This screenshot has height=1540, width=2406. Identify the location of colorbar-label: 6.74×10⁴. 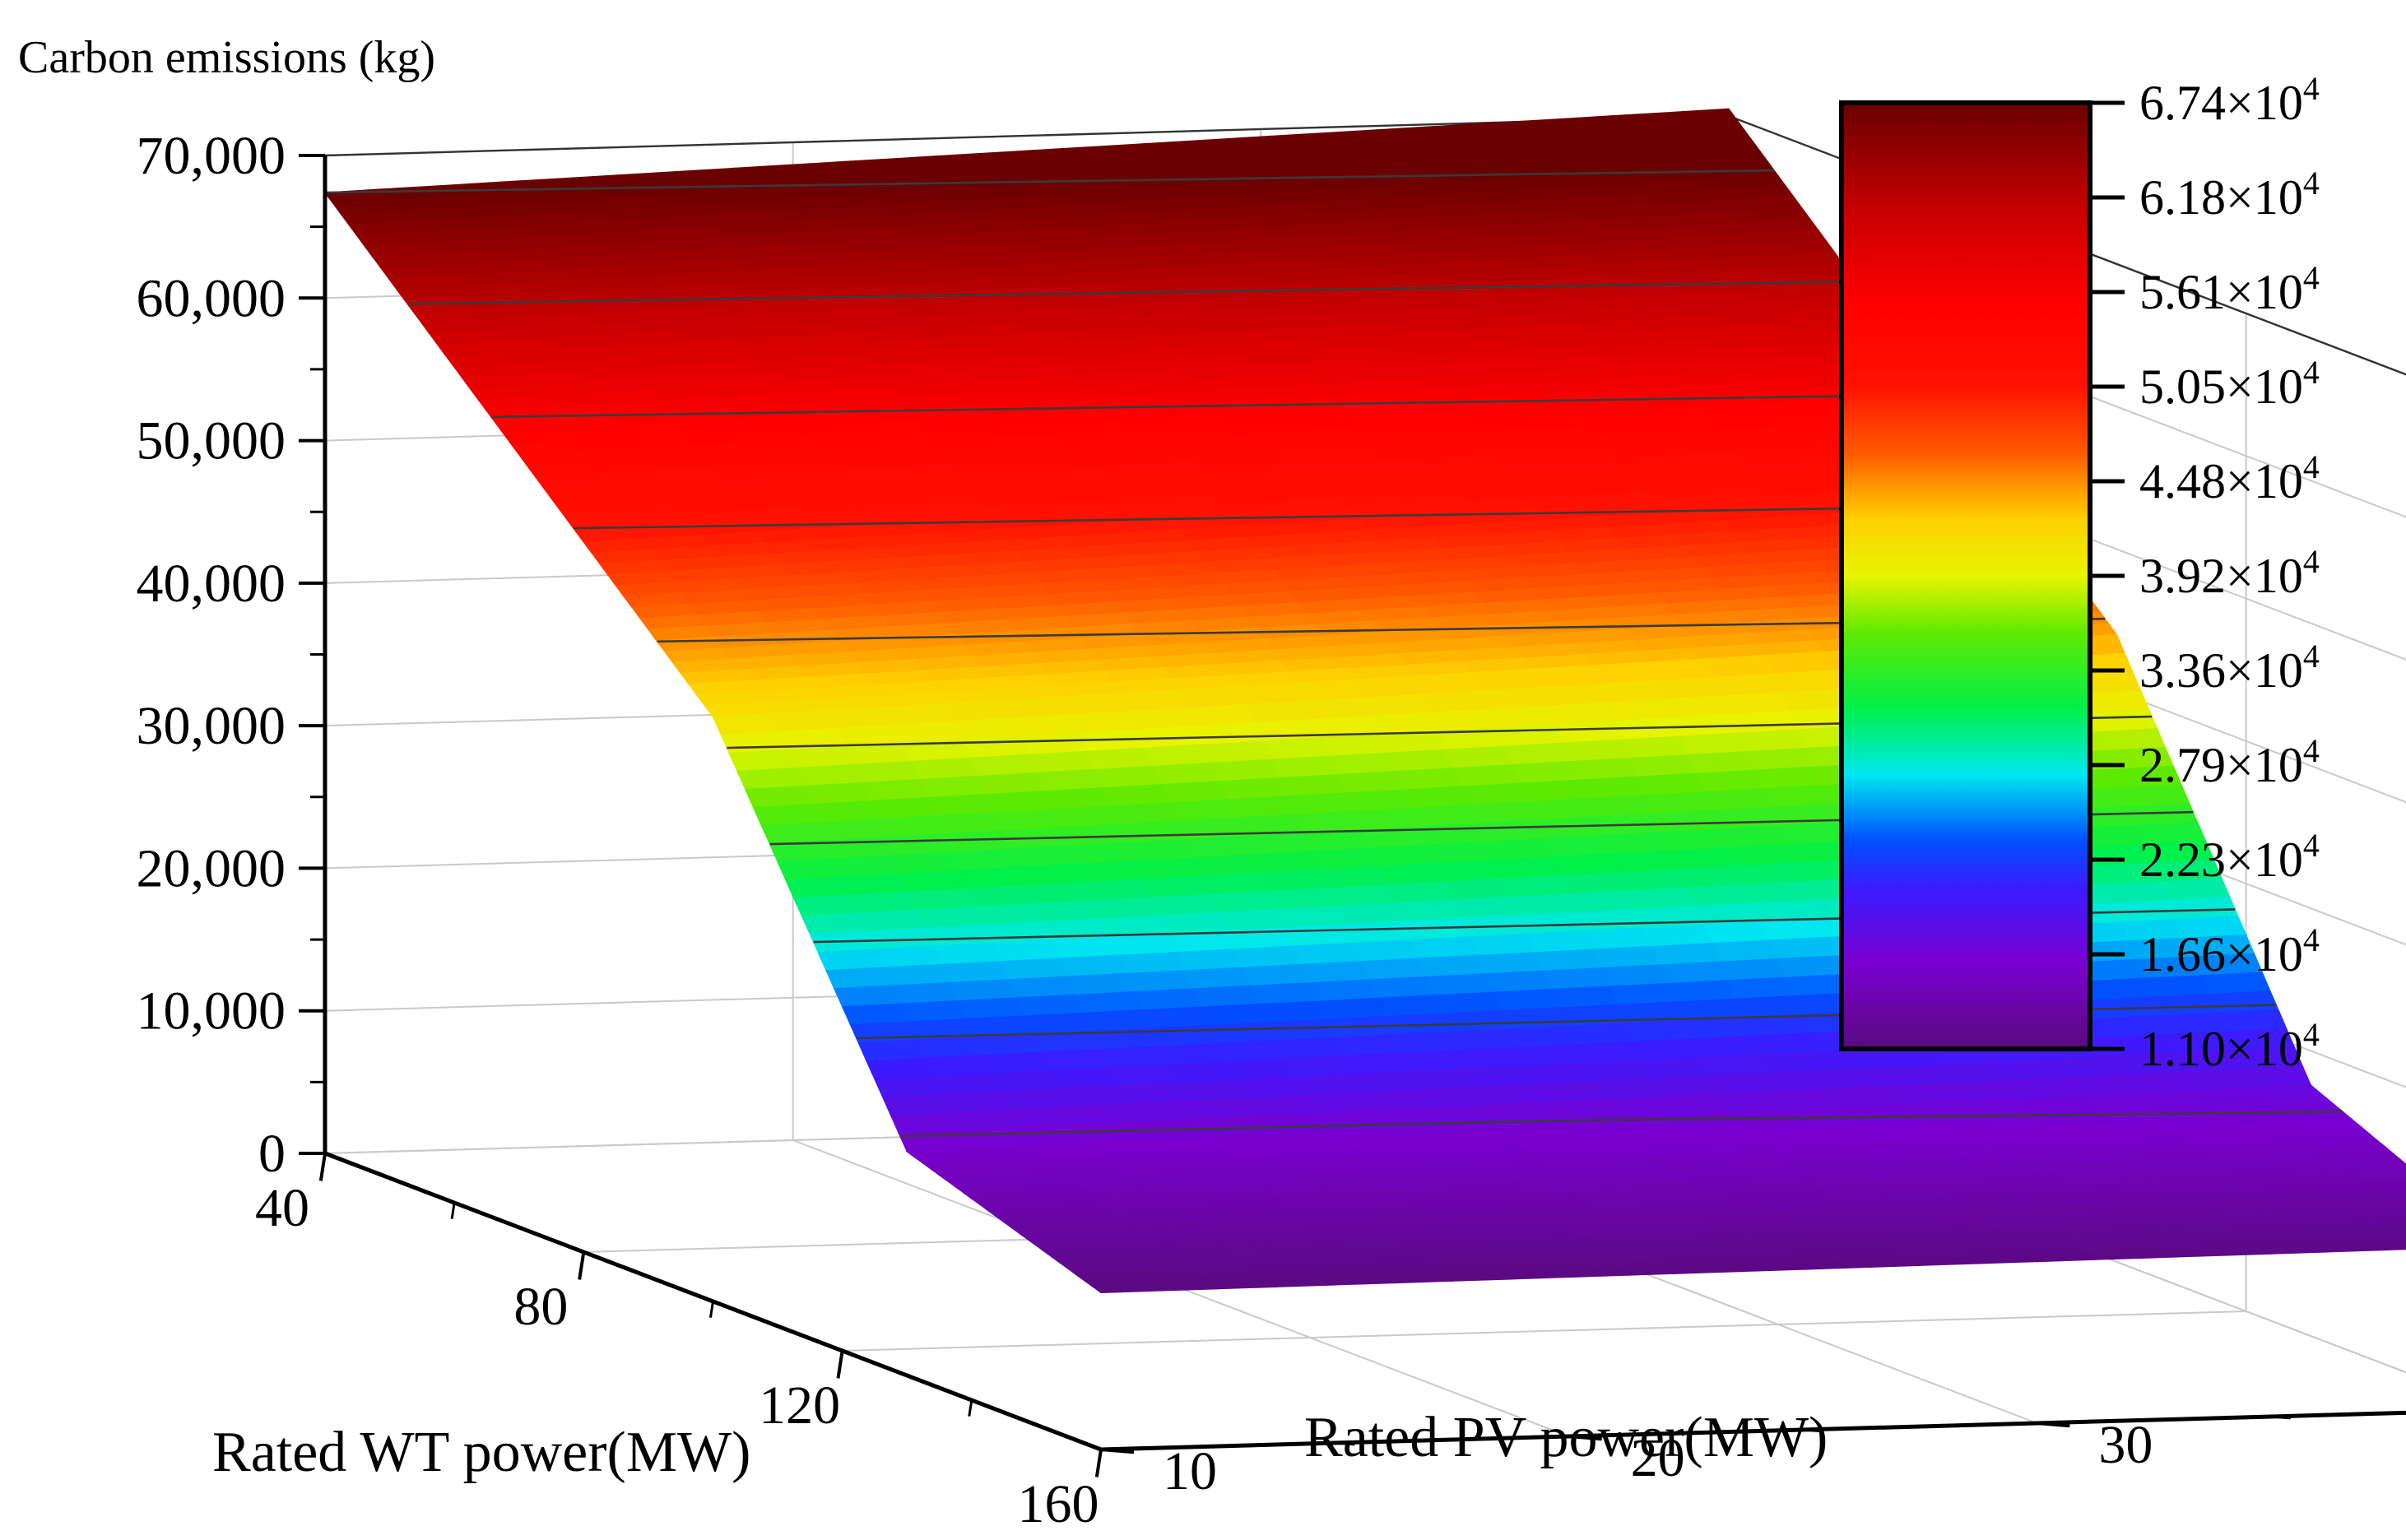
(2229, 100).